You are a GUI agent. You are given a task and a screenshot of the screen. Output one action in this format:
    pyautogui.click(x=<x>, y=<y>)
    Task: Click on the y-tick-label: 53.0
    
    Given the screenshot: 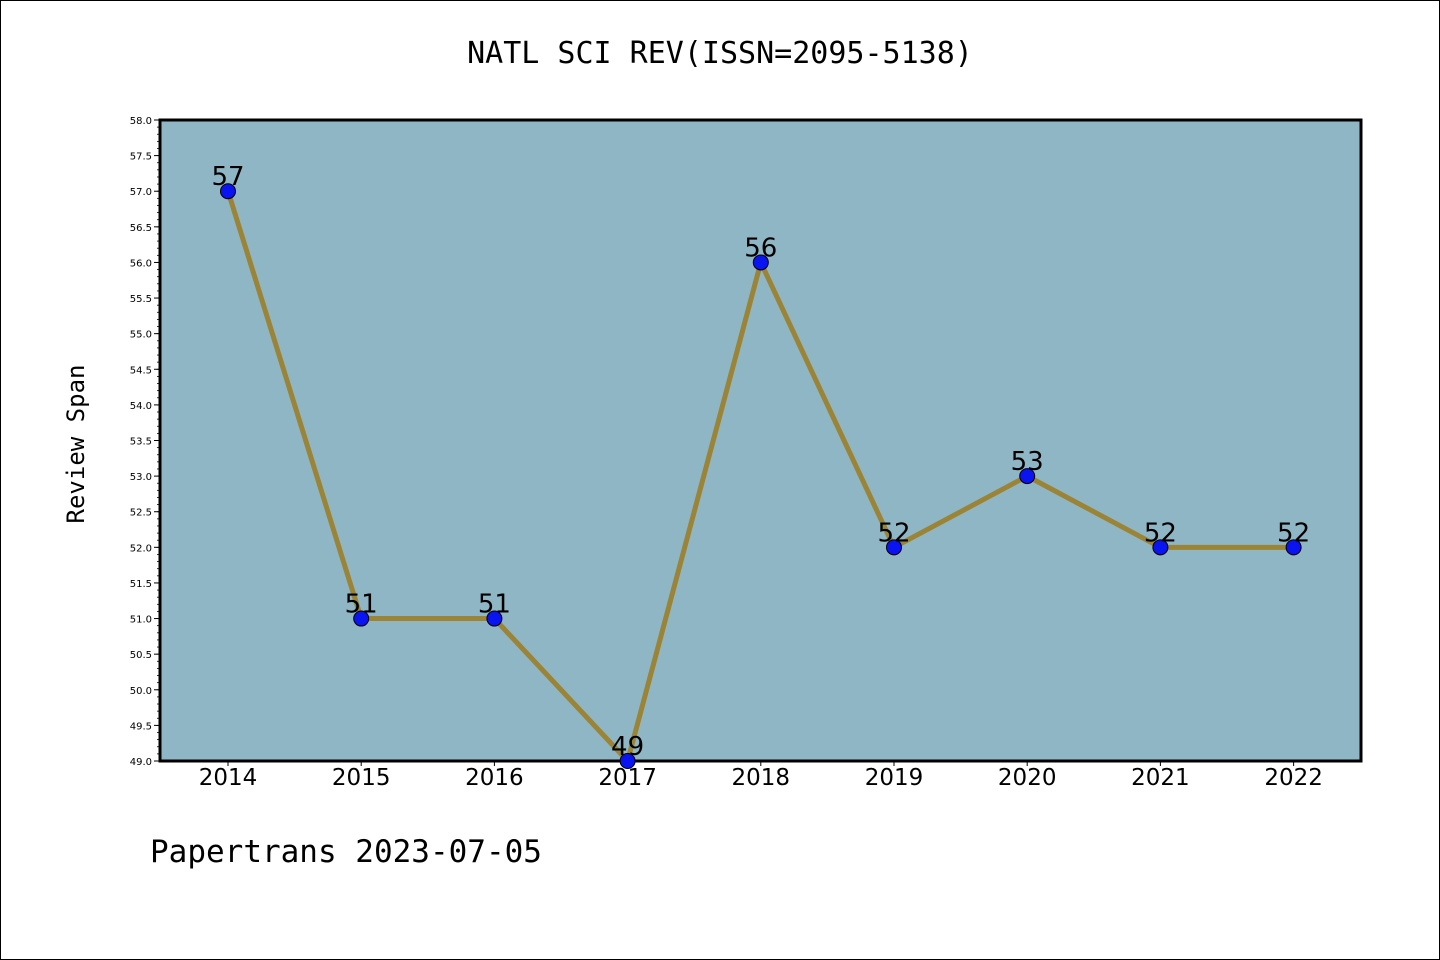 What is the action you would take?
    pyautogui.click(x=141, y=477)
    